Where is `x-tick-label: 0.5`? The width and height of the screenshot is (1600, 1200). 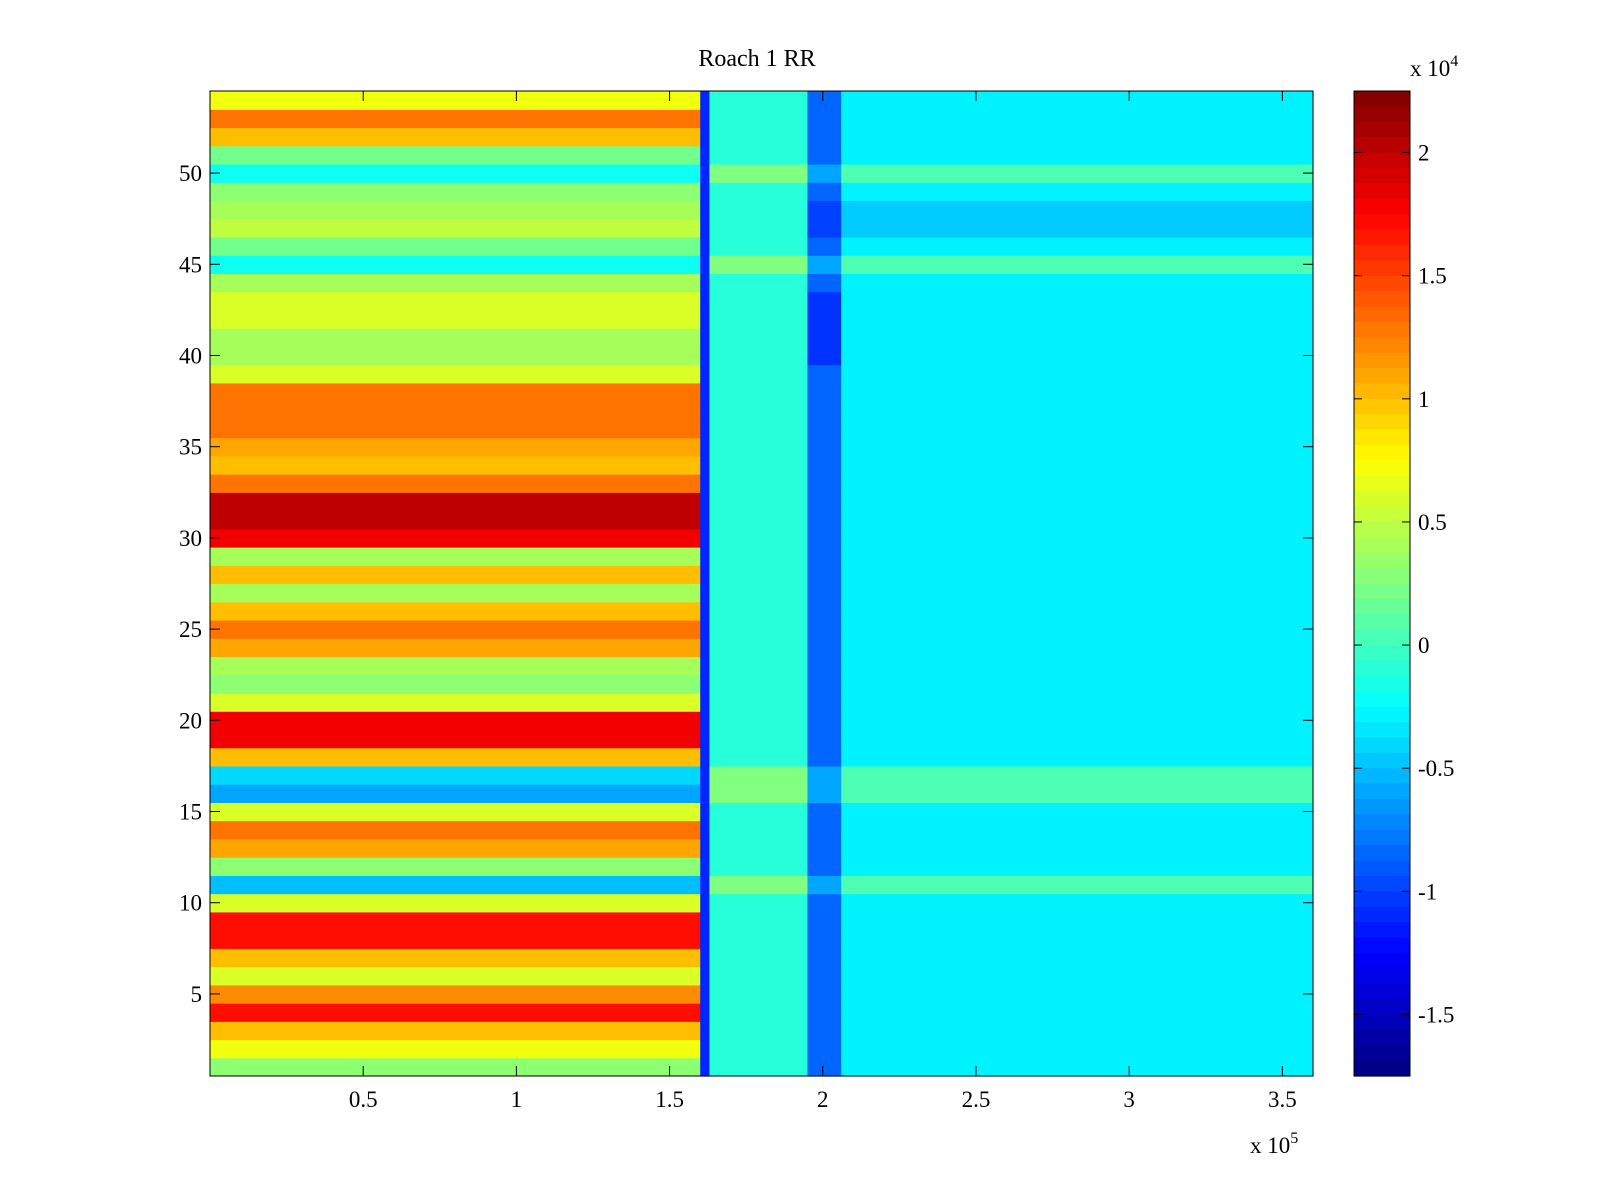
x-tick-label: 0.5 is located at coordinates (363, 1099).